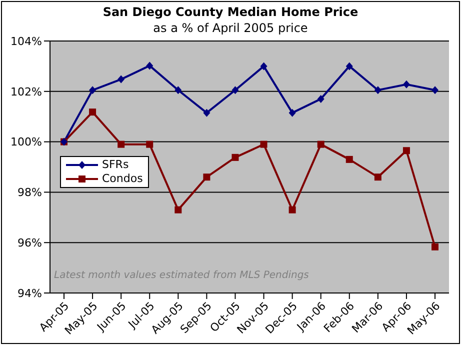  Describe the element at coordinates (30, 293) in the screenshot. I see `y-tick-label: 94%` at that location.